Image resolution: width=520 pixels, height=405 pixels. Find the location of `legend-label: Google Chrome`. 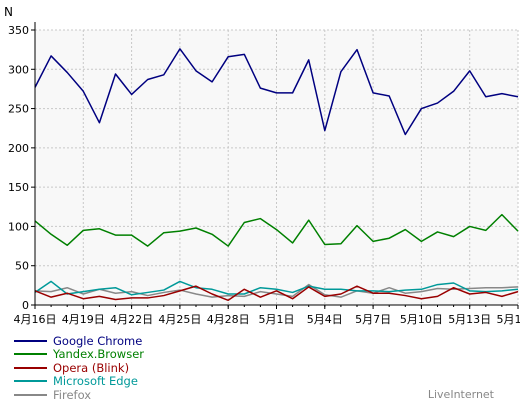

legend-label: Google Chrome is located at coordinates (98, 340).